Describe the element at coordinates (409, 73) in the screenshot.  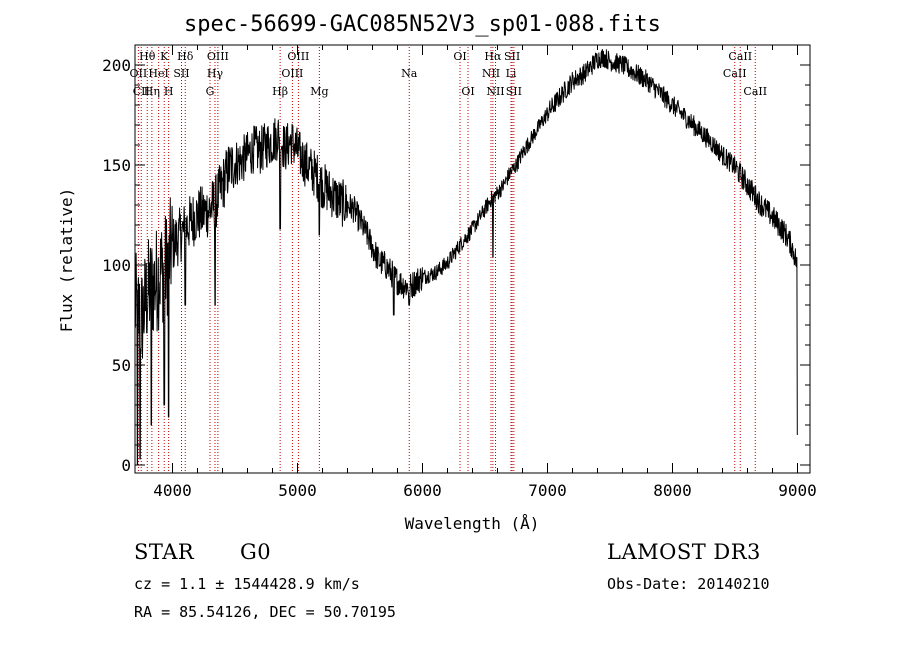
I see `line-label-16: Na` at that location.